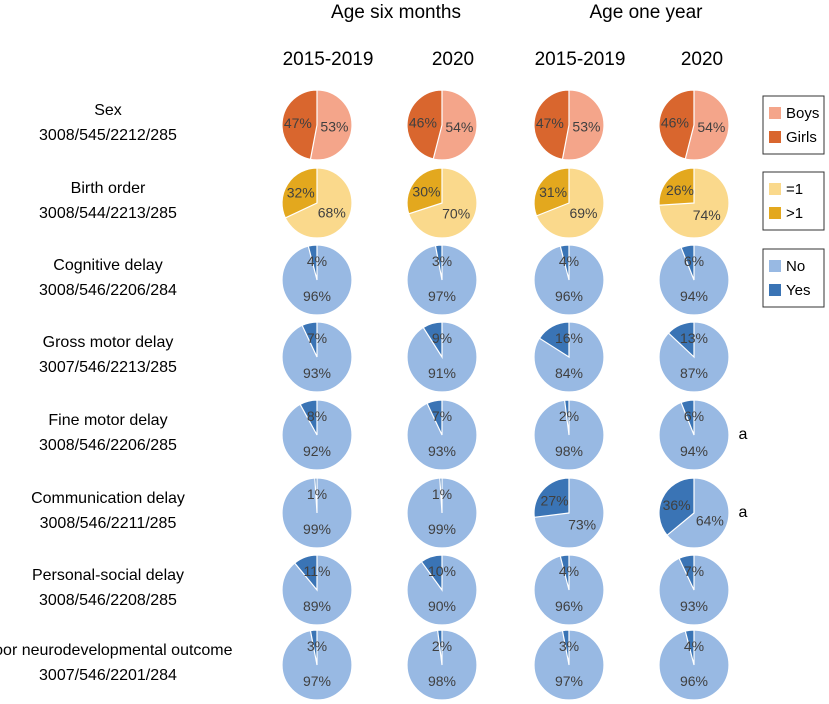 The image size is (829, 704). What do you see at coordinates (442, 296) in the screenshot?
I see `data-label-No: 97%` at bounding box center [442, 296].